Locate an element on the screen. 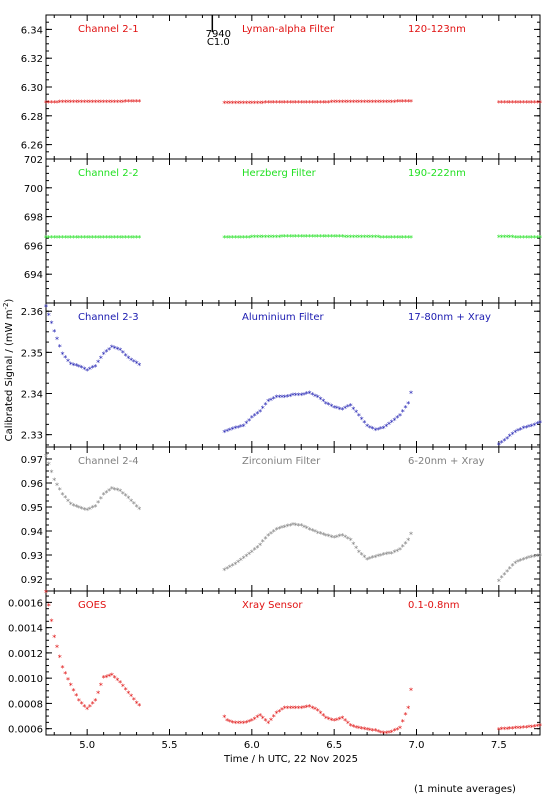 This screenshot has width=550, height=800. y-tick-label: 0.92 is located at coordinates (32, 580).